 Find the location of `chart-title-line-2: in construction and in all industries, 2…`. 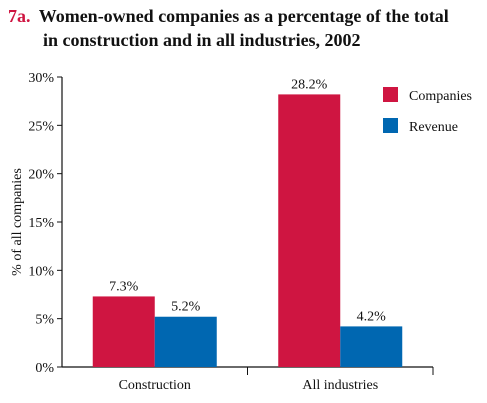

chart-title-line-2: in construction and in all industries, 2… is located at coordinates (202, 40).